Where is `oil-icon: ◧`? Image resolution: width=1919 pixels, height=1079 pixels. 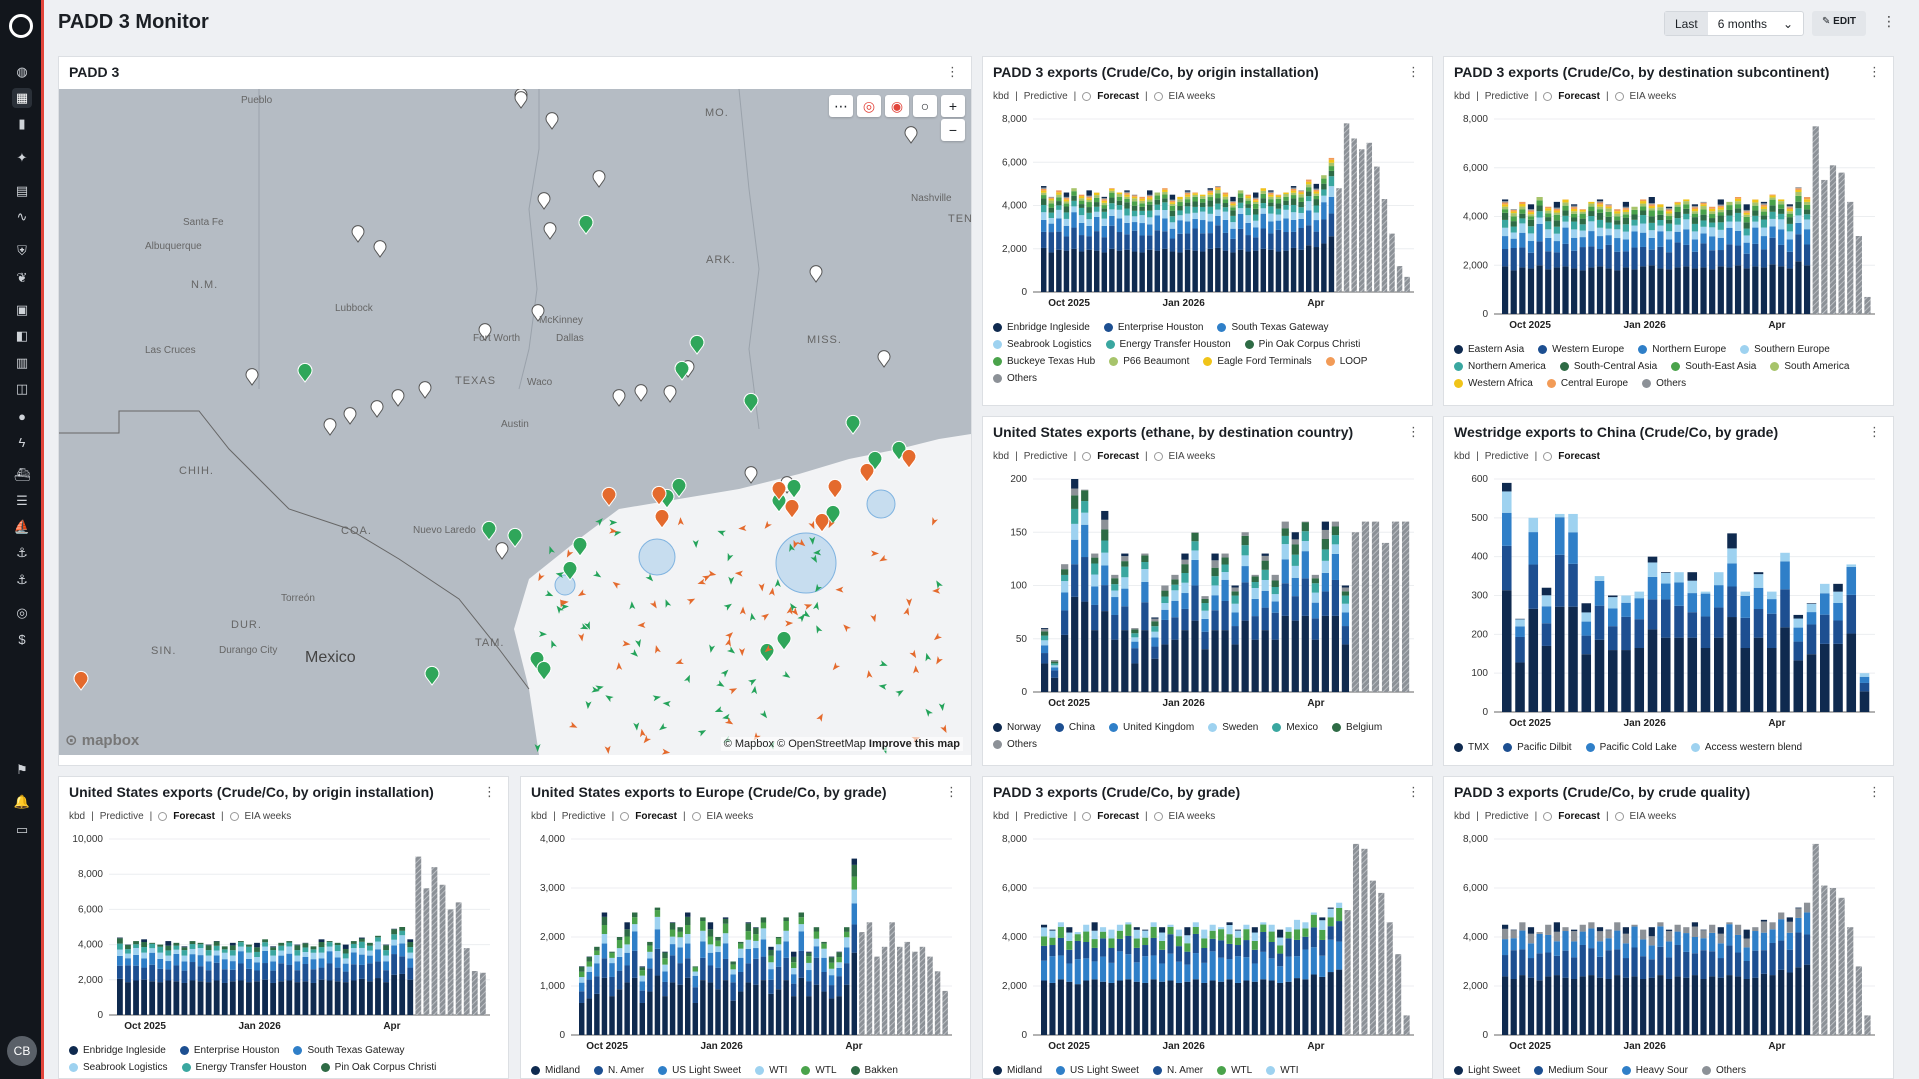 oil-icon: ◧ is located at coordinates (22, 335).